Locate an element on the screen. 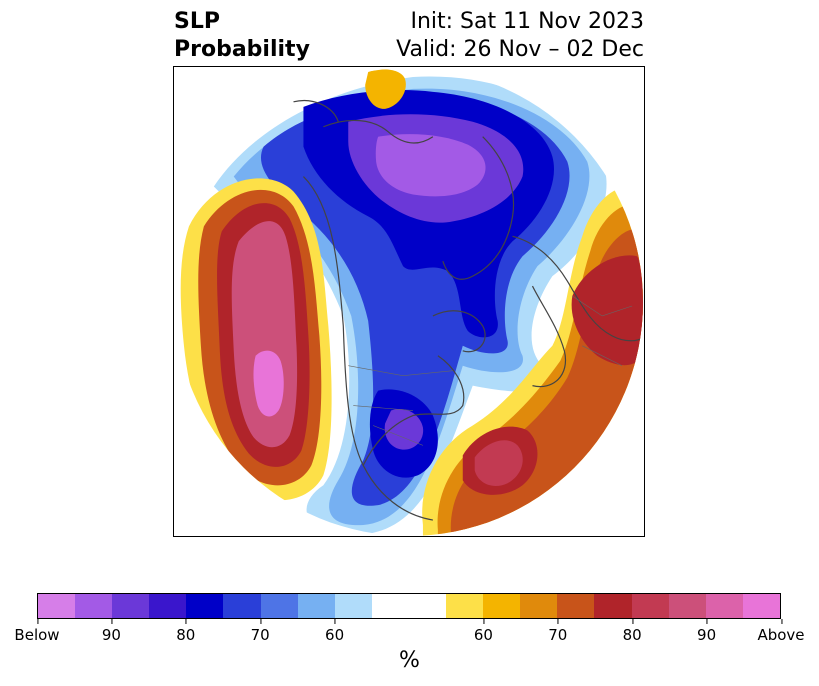 This screenshot has width=819, height=686. variable-label: SLP is located at coordinates (197, 21).